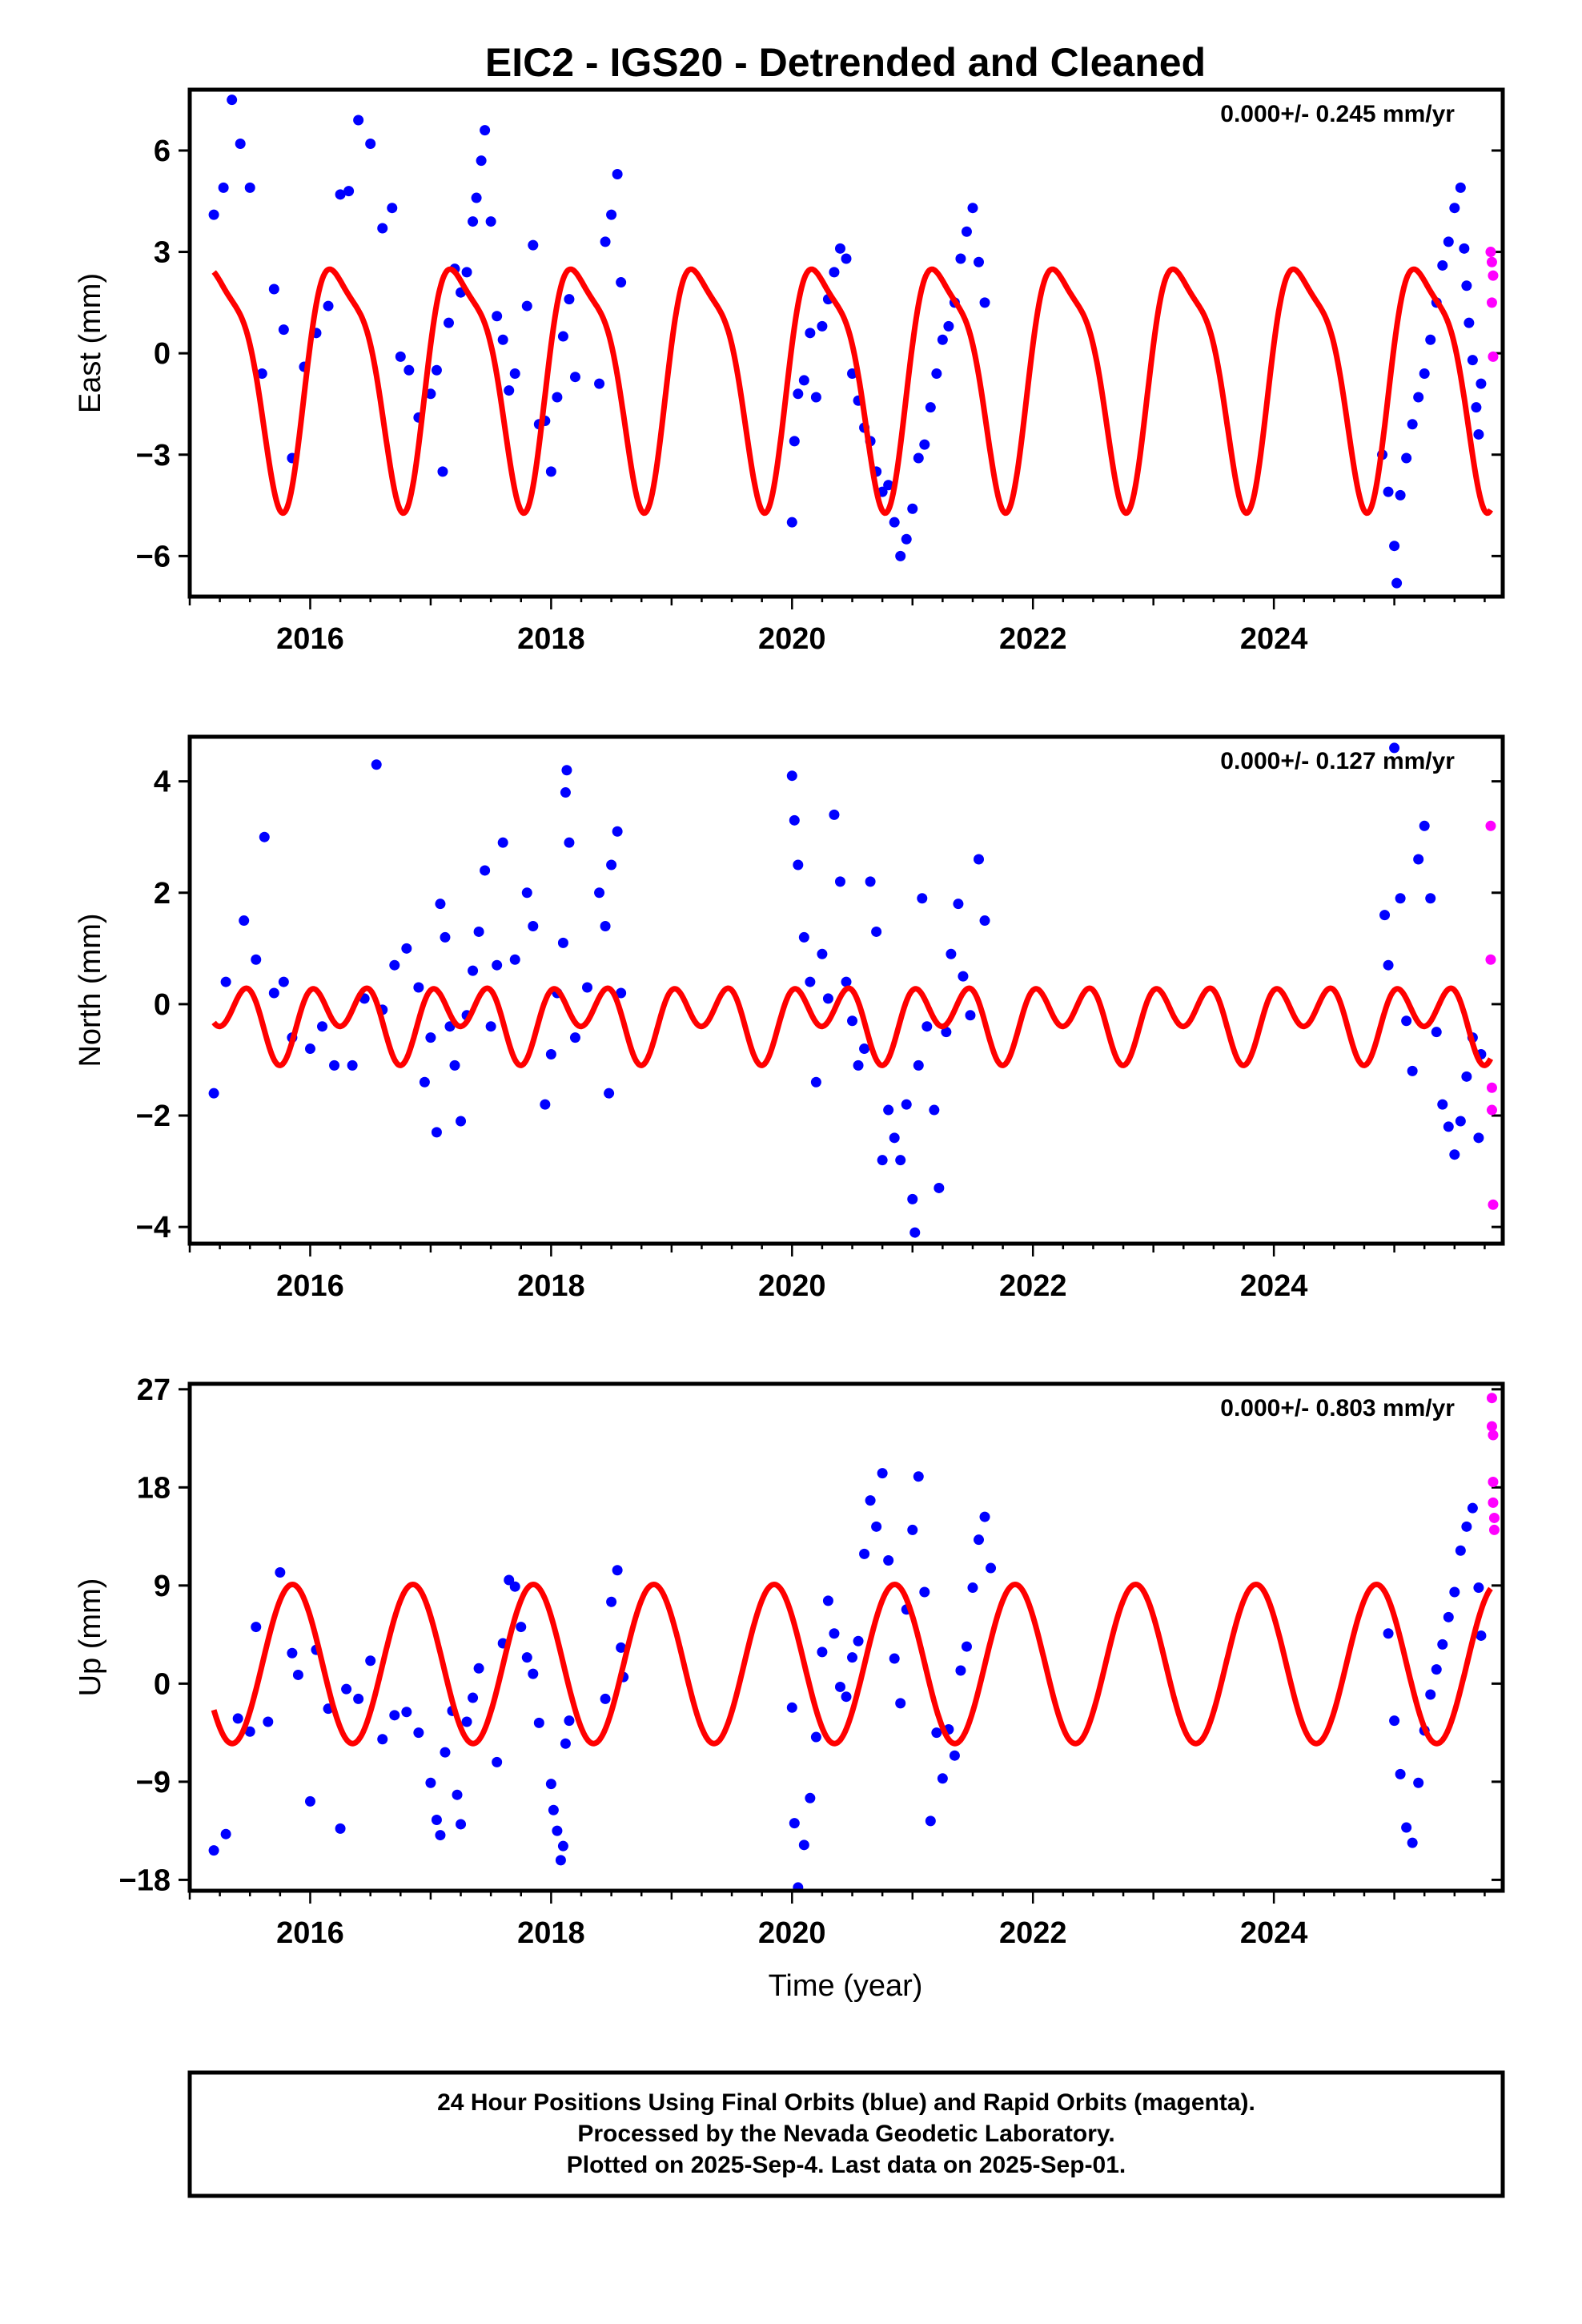  Describe the element at coordinates (154, 1227) in the screenshot. I see `north-y-tick-label: −4` at that location.